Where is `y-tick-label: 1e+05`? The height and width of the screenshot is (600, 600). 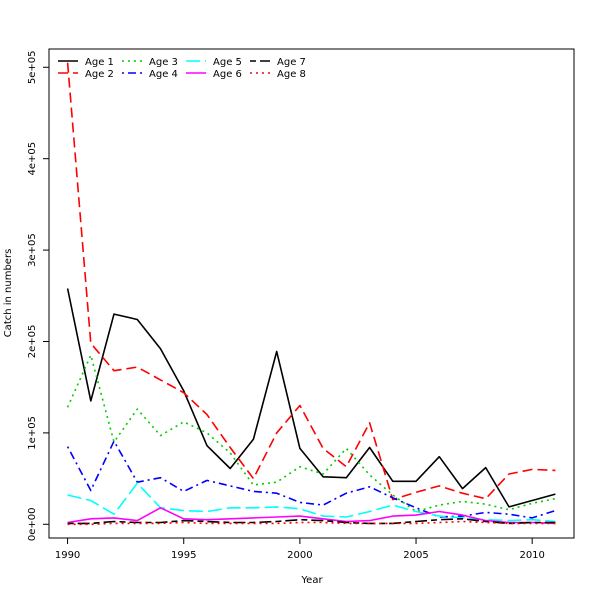 y-tick-label: 1e+05 is located at coordinates (32, 433).